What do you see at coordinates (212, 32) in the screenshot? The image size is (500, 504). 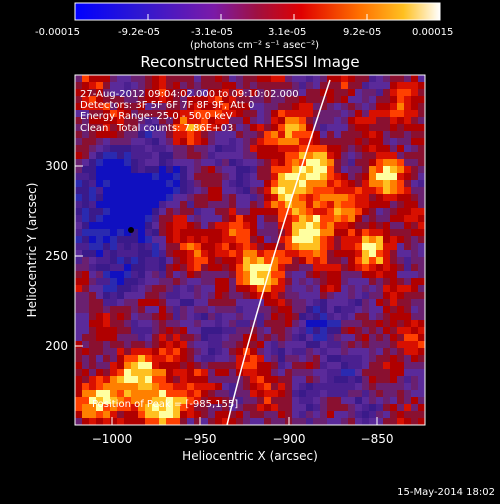 I see `colorbar-tick-3: -3.1e-05` at bounding box center [212, 32].